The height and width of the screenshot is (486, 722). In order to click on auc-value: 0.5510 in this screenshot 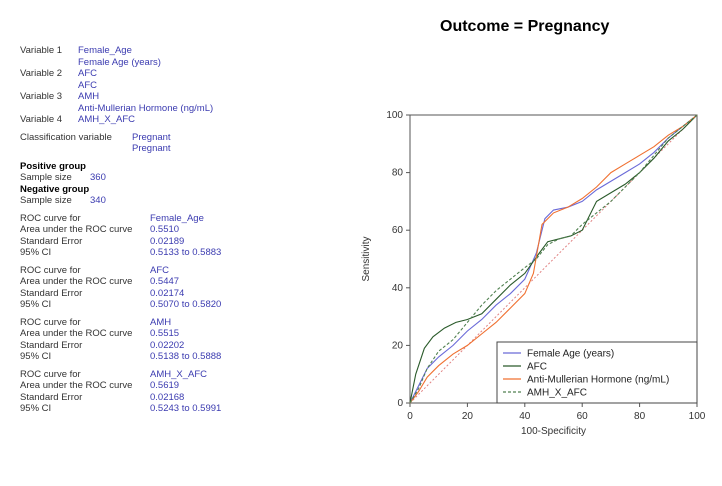, I will do `click(165, 229)`.